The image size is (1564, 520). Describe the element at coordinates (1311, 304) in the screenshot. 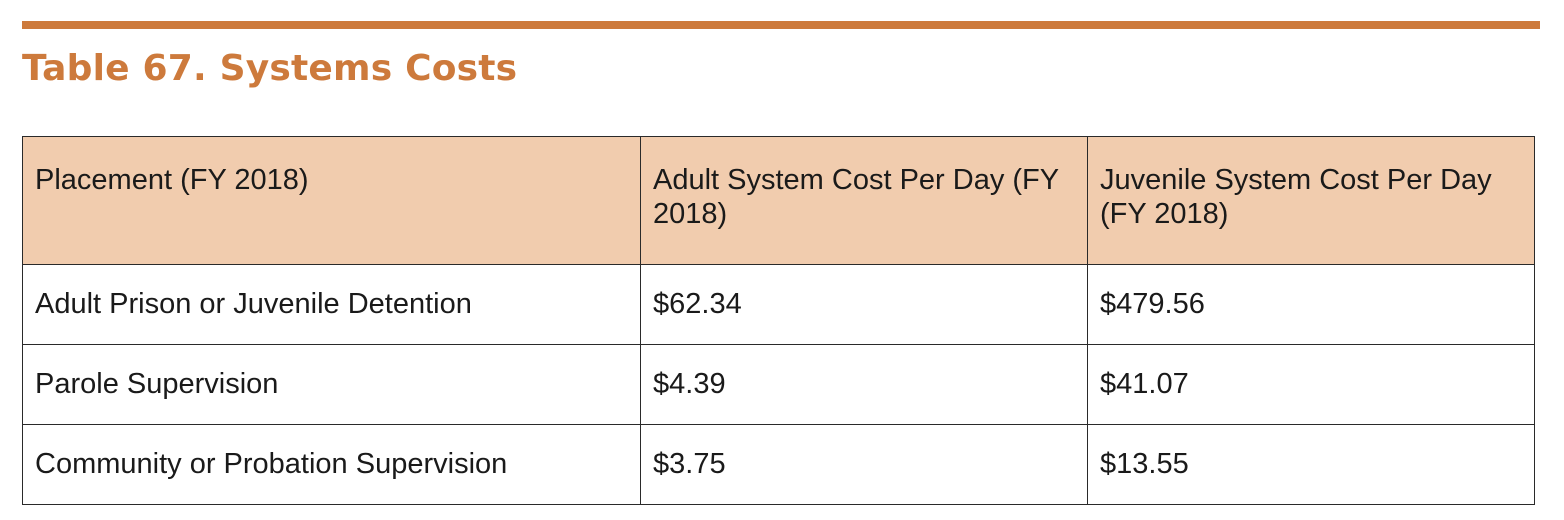

I see `cell-juvenile-cost: $479.56` at that location.